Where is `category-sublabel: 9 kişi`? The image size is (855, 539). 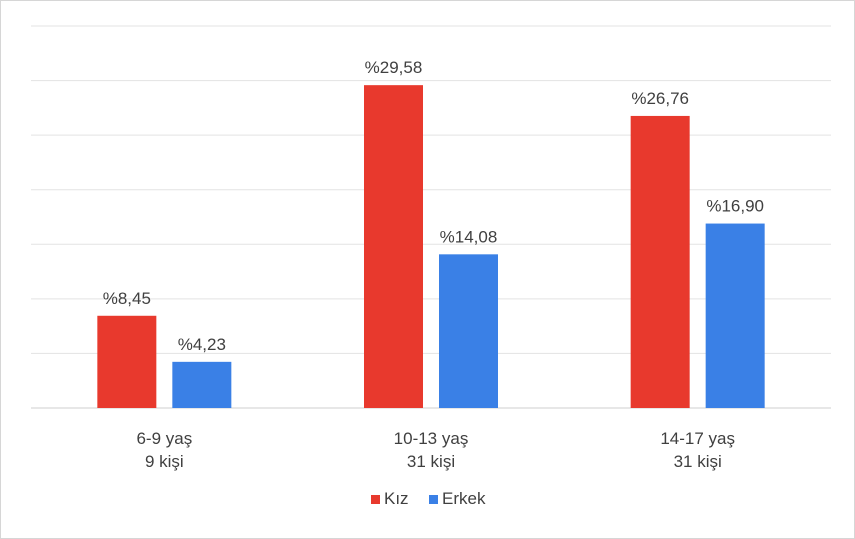
category-sublabel: 9 kişi is located at coordinates (164, 461).